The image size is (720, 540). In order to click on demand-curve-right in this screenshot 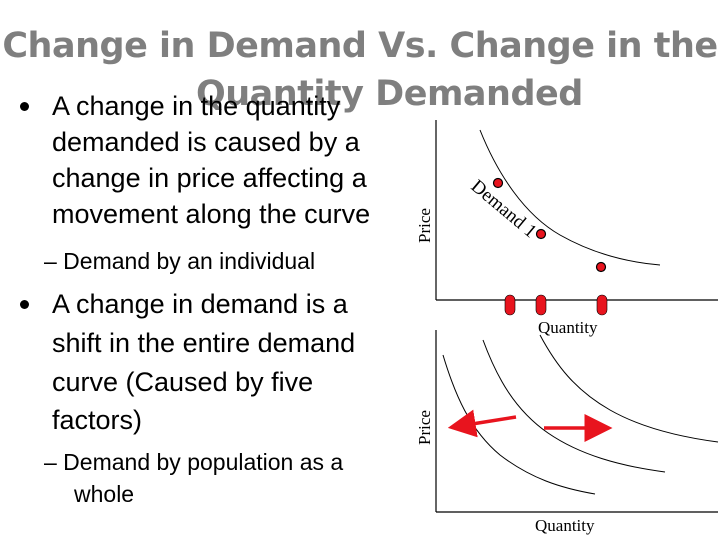, I will do `click(629, 388)`.